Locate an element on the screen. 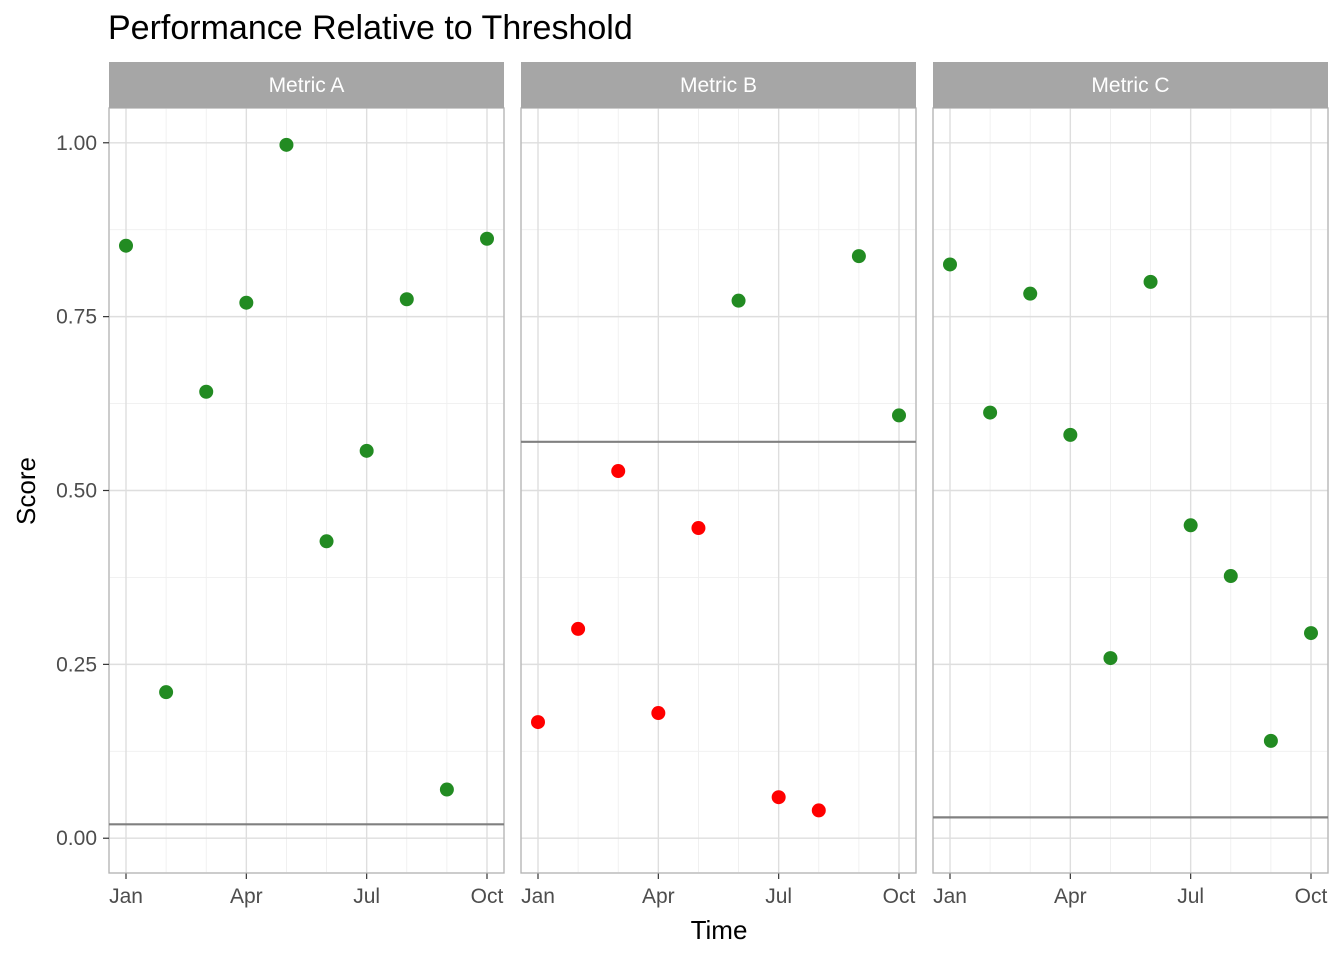 The image size is (1344, 960). facet-strip-label: Metric A is located at coordinates (307, 85).